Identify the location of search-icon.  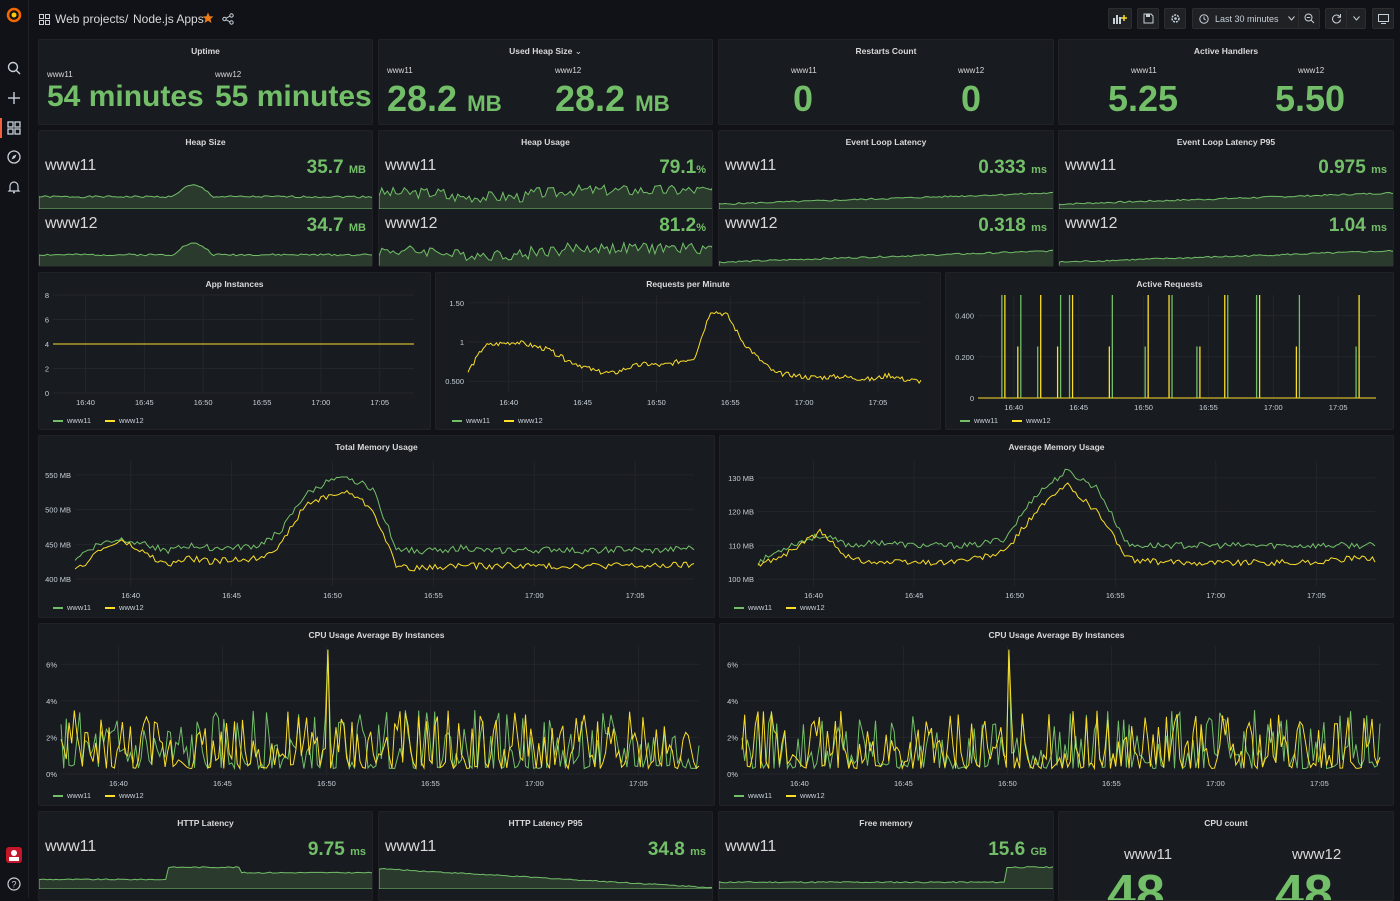
(14, 68).